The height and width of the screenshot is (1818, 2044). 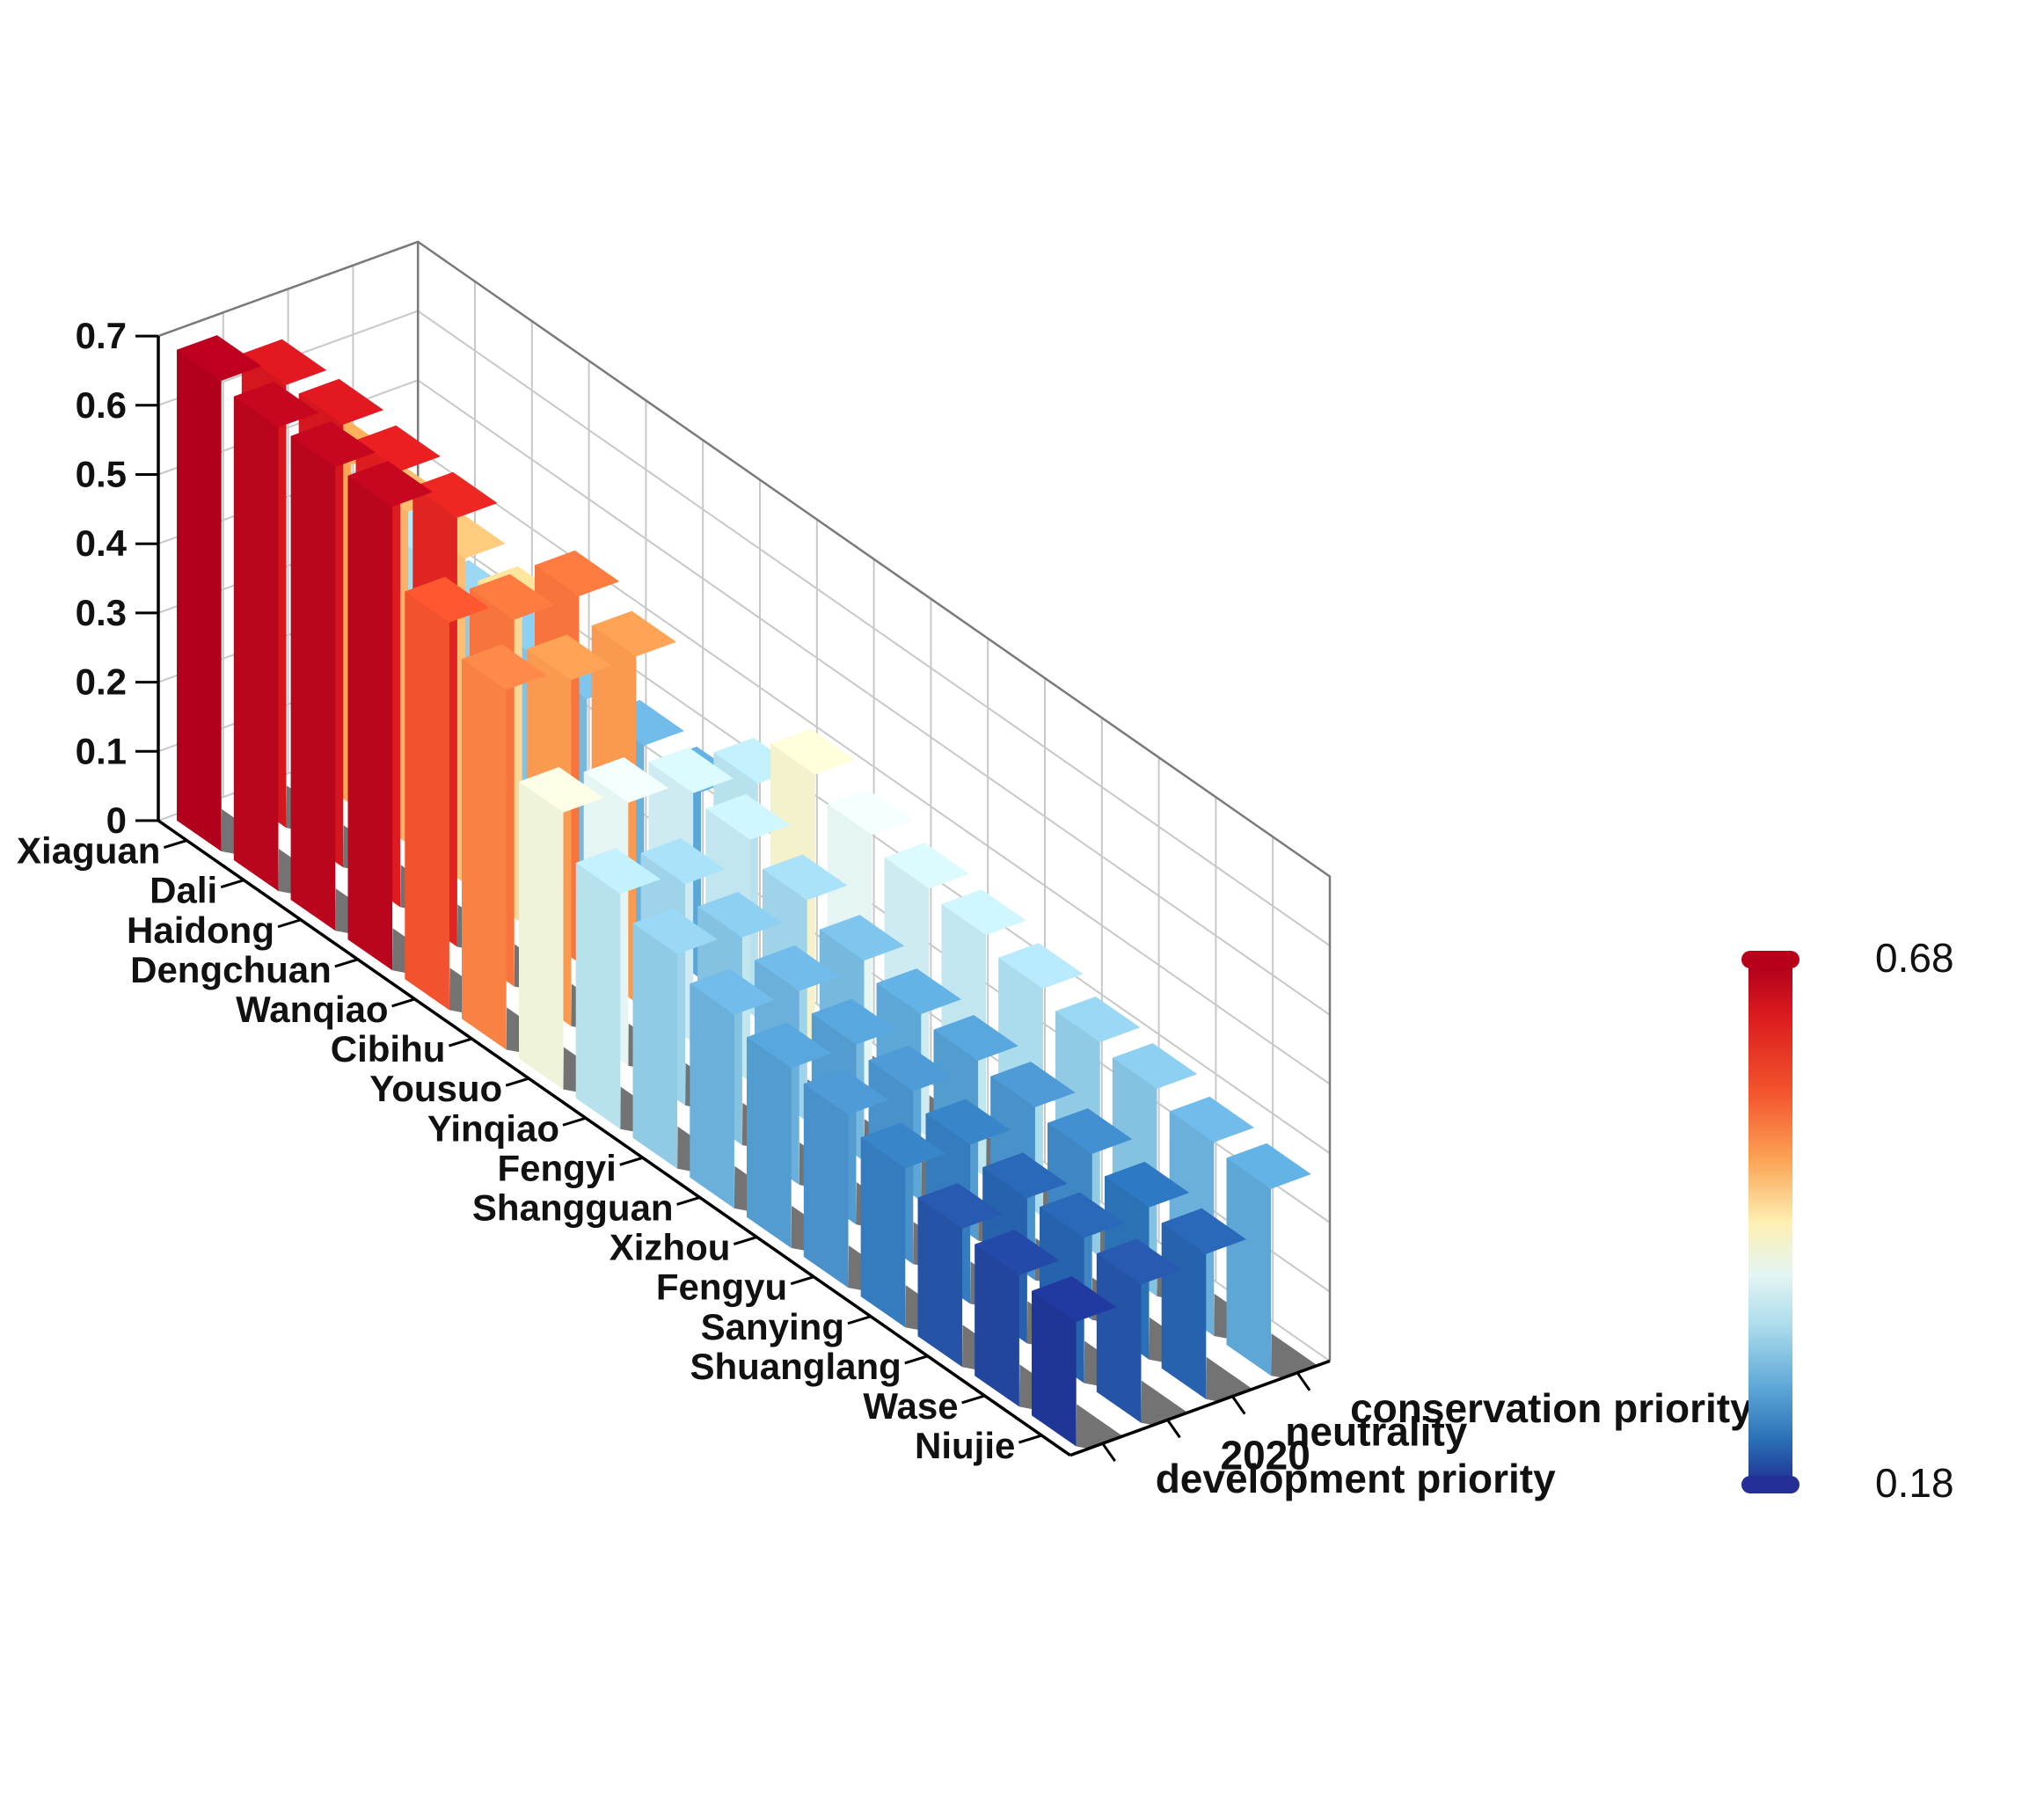 I want to click on town-label: Dali, so click(x=183, y=890).